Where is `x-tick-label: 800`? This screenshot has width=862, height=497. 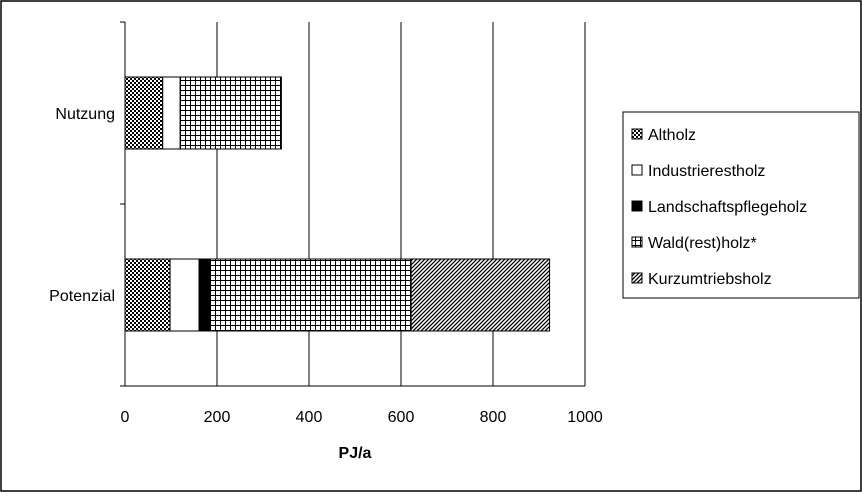 x-tick-label: 800 is located at coordinates (493, 417).